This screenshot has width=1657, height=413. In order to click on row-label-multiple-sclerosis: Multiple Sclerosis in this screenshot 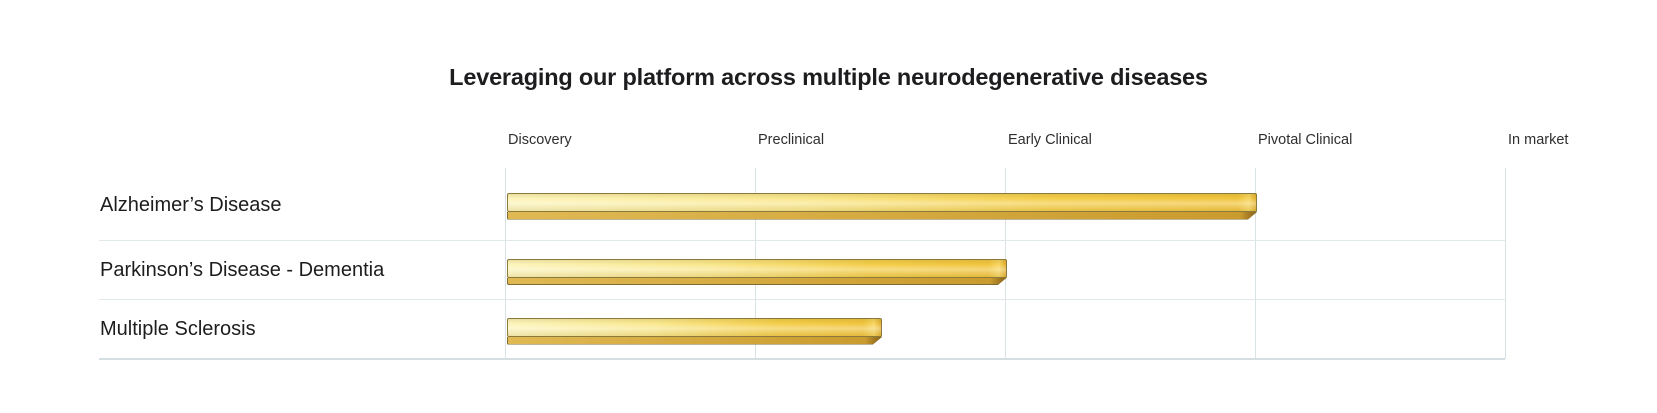, I will do `click(178, 329)`.